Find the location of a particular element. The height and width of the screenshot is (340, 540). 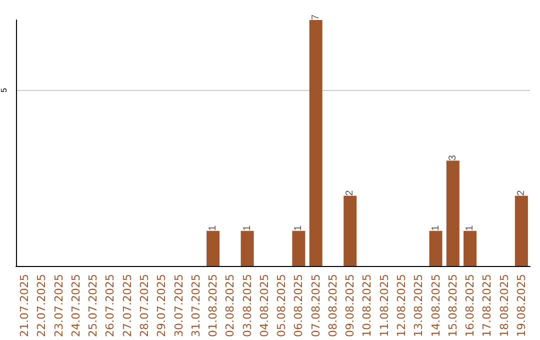

x-tick-label: 16.08.2025 is located at coordinates (470, 306).